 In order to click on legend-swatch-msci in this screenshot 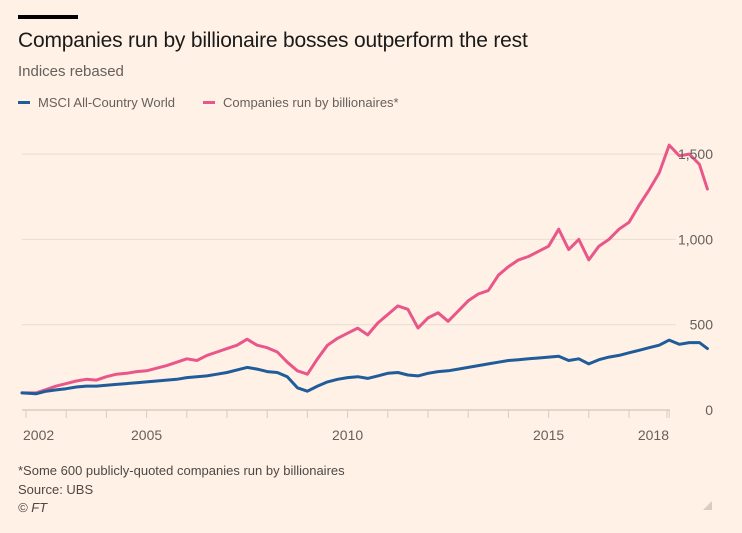, I will do `click(24, 102)`.